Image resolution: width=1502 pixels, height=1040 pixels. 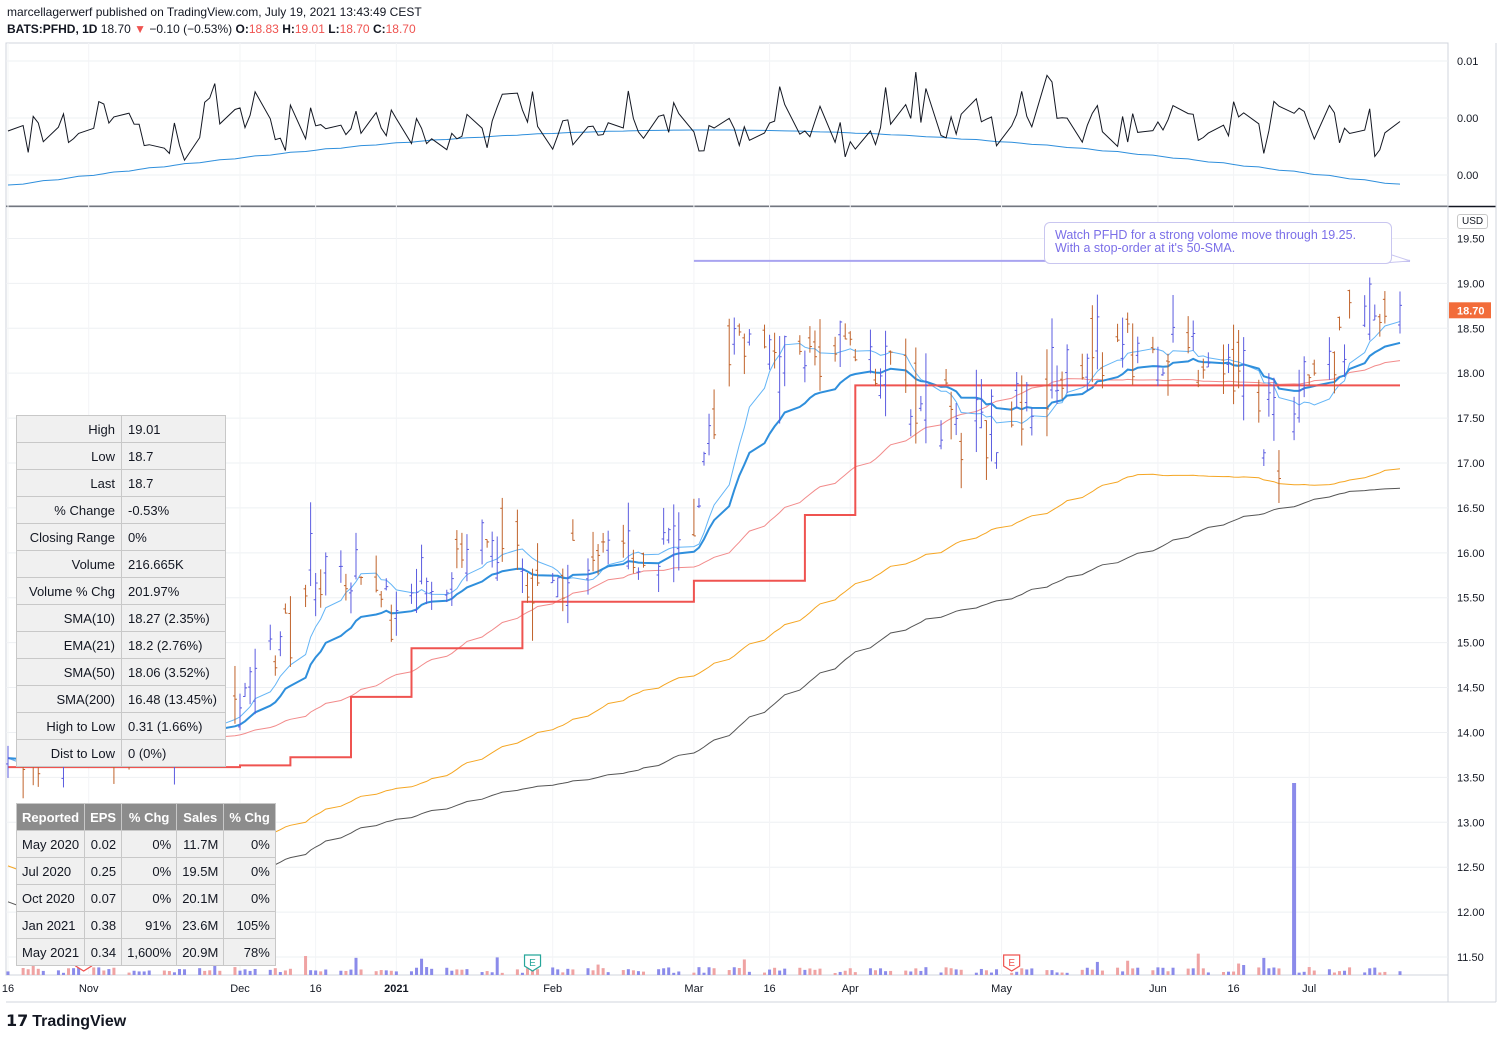 I want to click on price-tick-label: 17.50, so click(x=1471, y=419).